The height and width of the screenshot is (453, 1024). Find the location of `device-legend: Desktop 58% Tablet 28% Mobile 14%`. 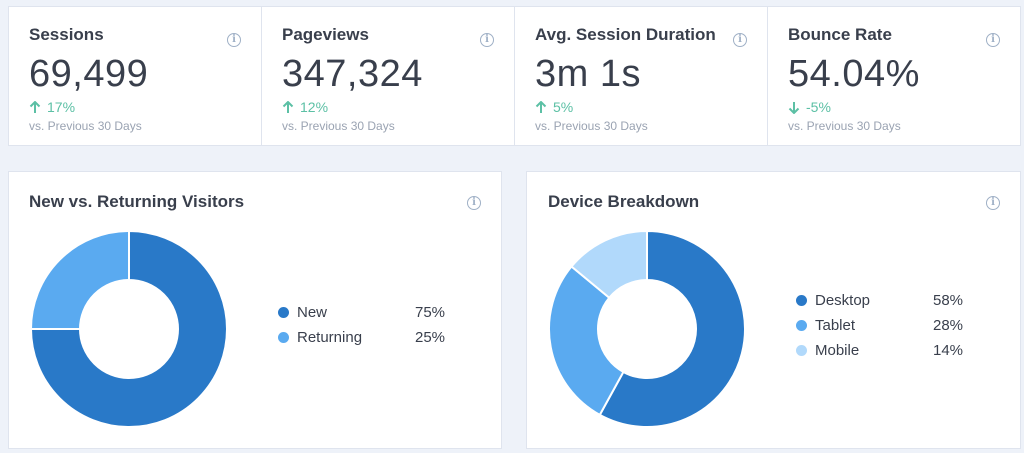

device-legend: Desktop 58% Tablet 28% Mobile 14% is located at coordinates (889, 325).